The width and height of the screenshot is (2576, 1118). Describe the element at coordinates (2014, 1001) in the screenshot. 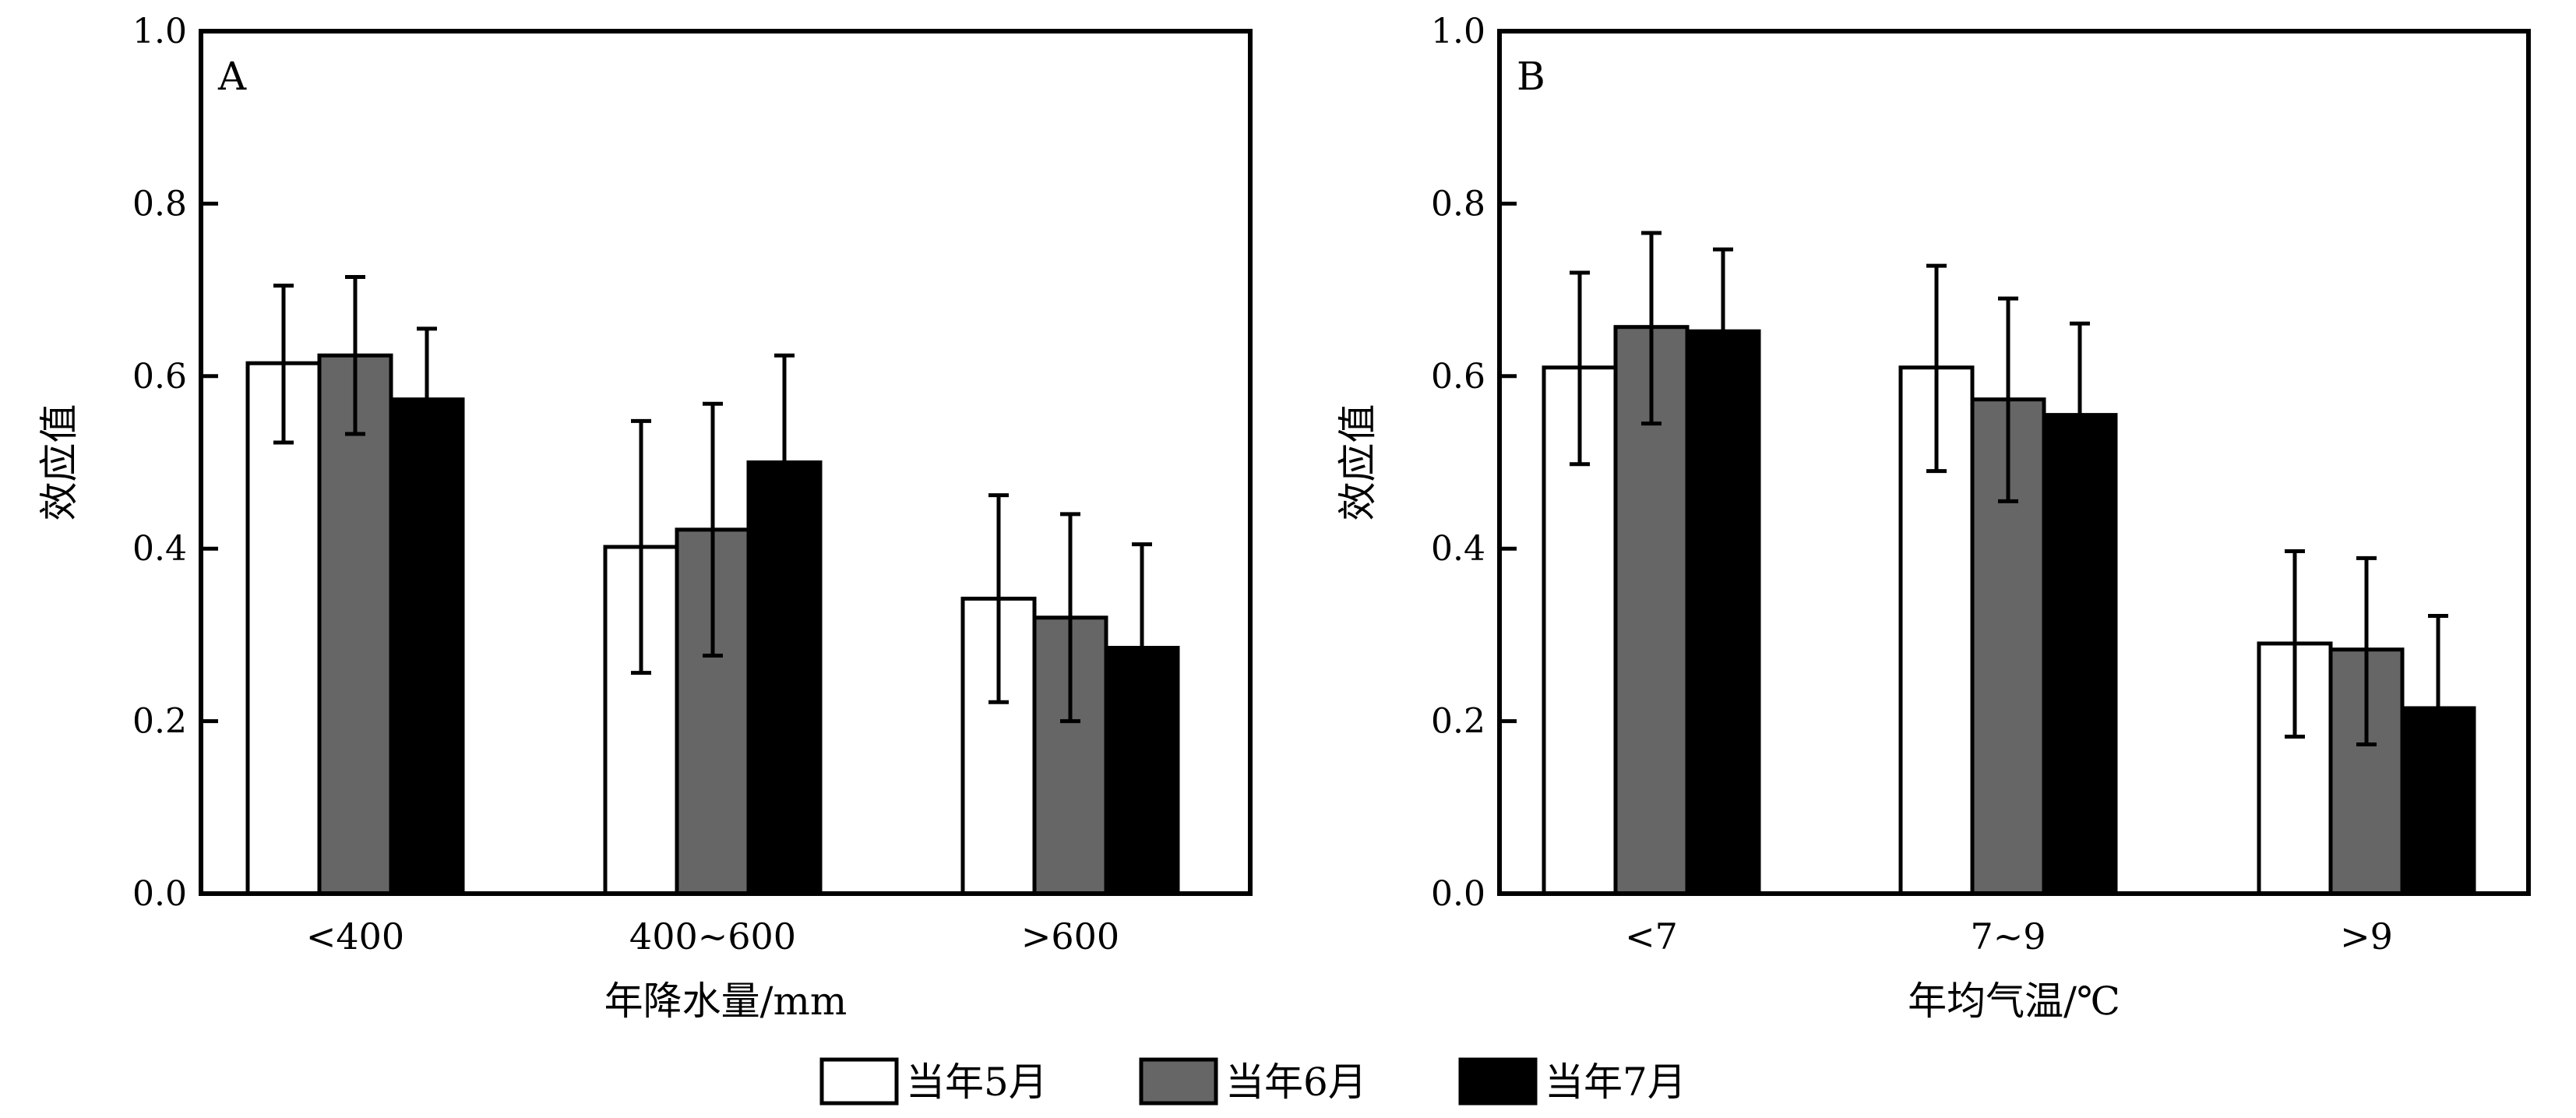

I see `x-axis-title: 年均气温/℃` at that location.